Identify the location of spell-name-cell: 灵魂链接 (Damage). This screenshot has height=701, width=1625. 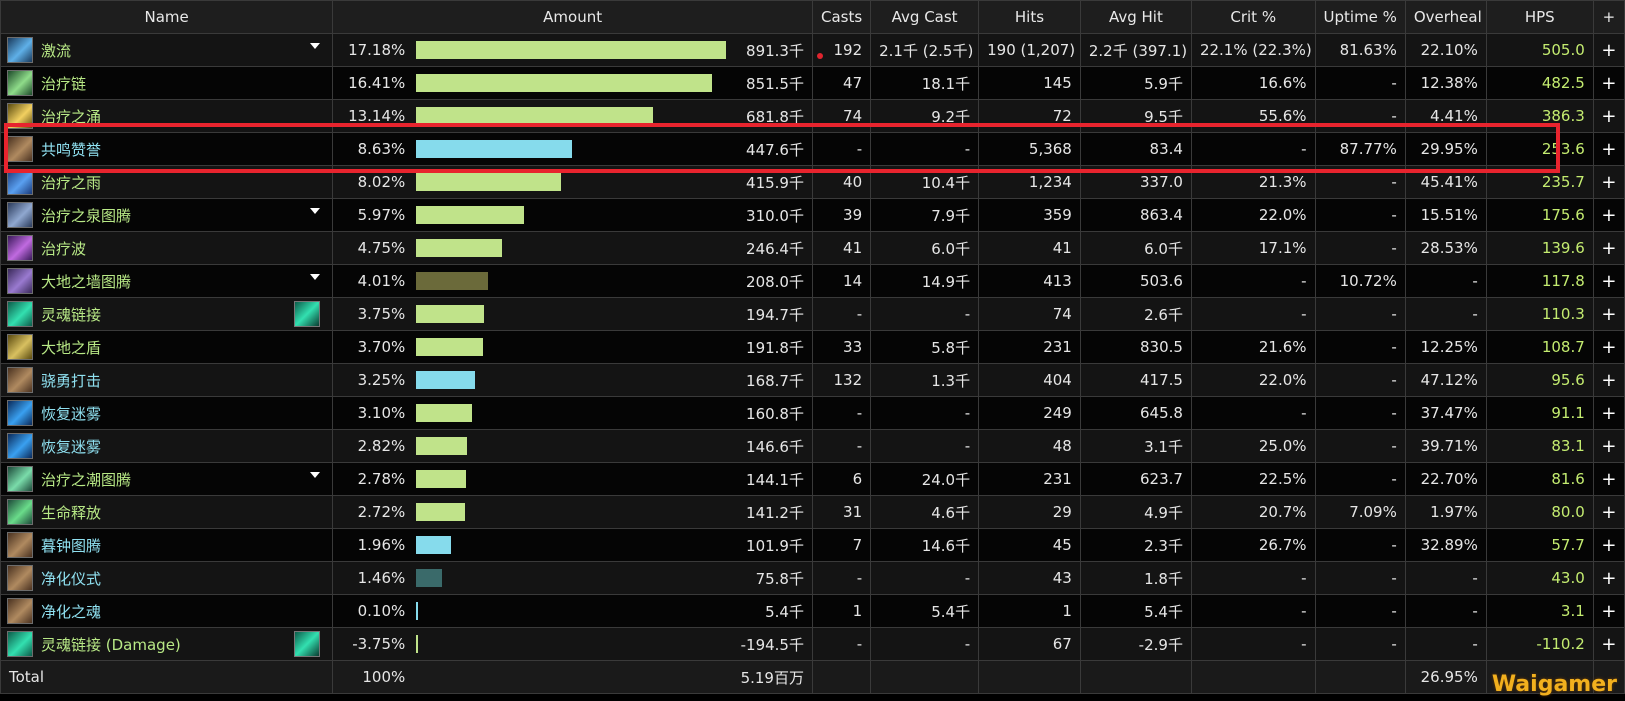
(167, 644).